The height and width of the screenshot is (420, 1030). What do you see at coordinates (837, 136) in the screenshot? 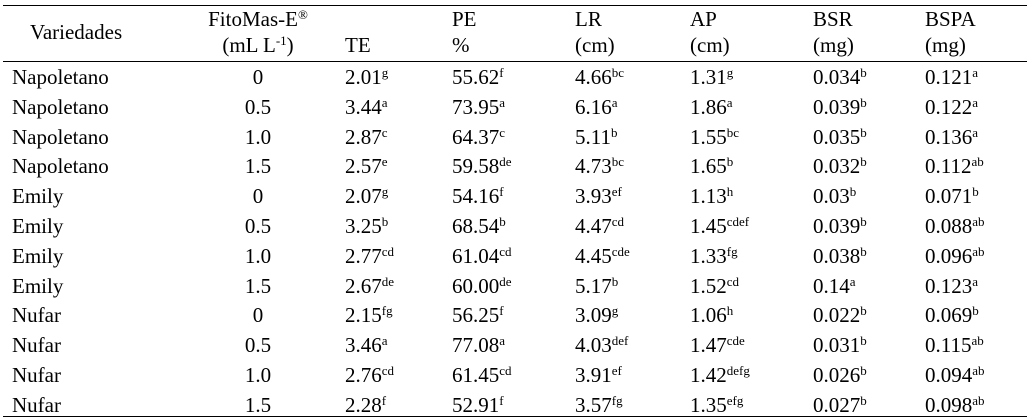
I see `cell-value: 0.035` at bounding box center [837, 136].